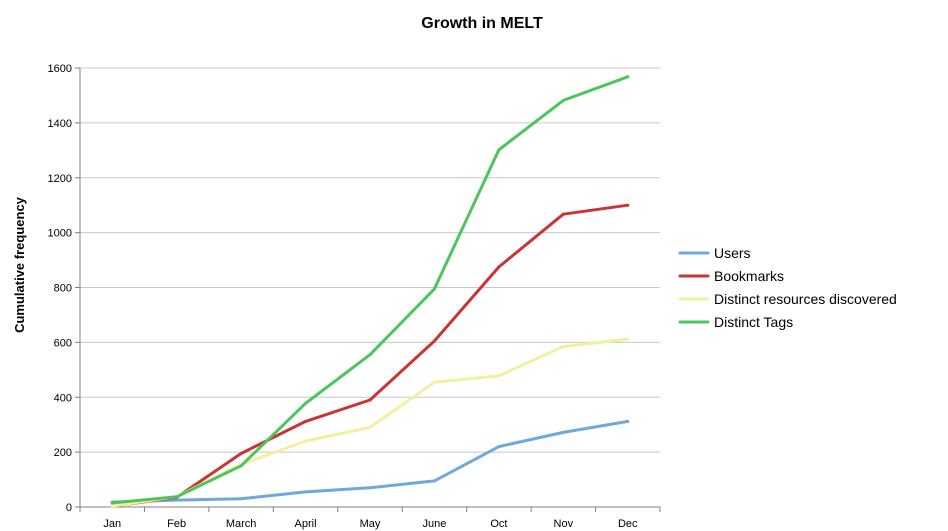  What do you see at coordinates (69, 508) in the screenshot?
I see `y-tick-label: 0` at bounding box center [69, 508].